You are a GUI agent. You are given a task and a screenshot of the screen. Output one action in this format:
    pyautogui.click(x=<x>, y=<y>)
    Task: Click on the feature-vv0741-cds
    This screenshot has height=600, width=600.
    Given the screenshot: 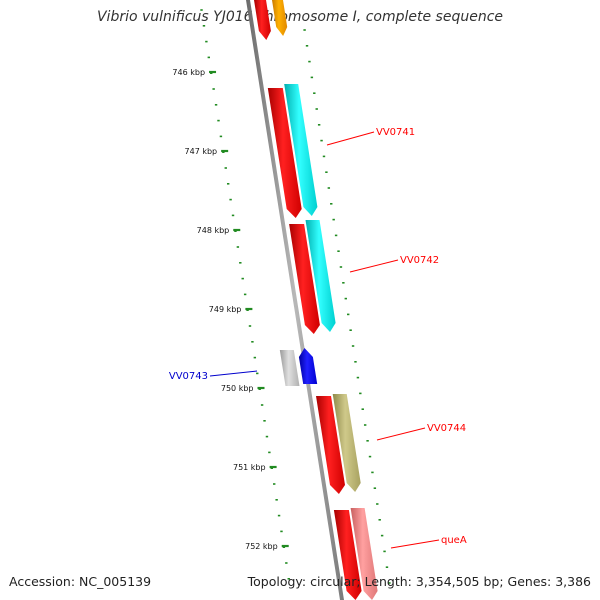 What is the action you would take?
    pyautogui.click(x=301, y=150)
    